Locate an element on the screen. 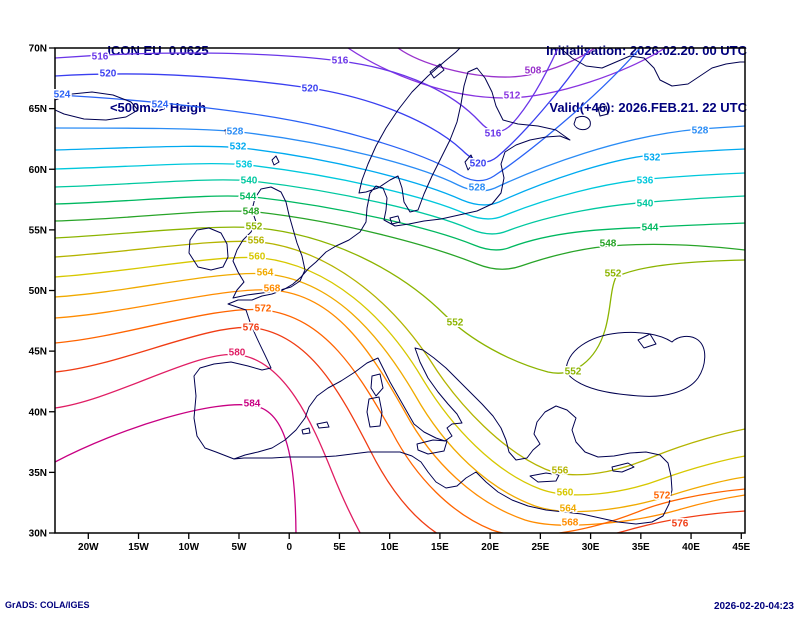 This screenshot has height=618, width=800. lat-tick-label: 70N is located at coordinates (38, 49).